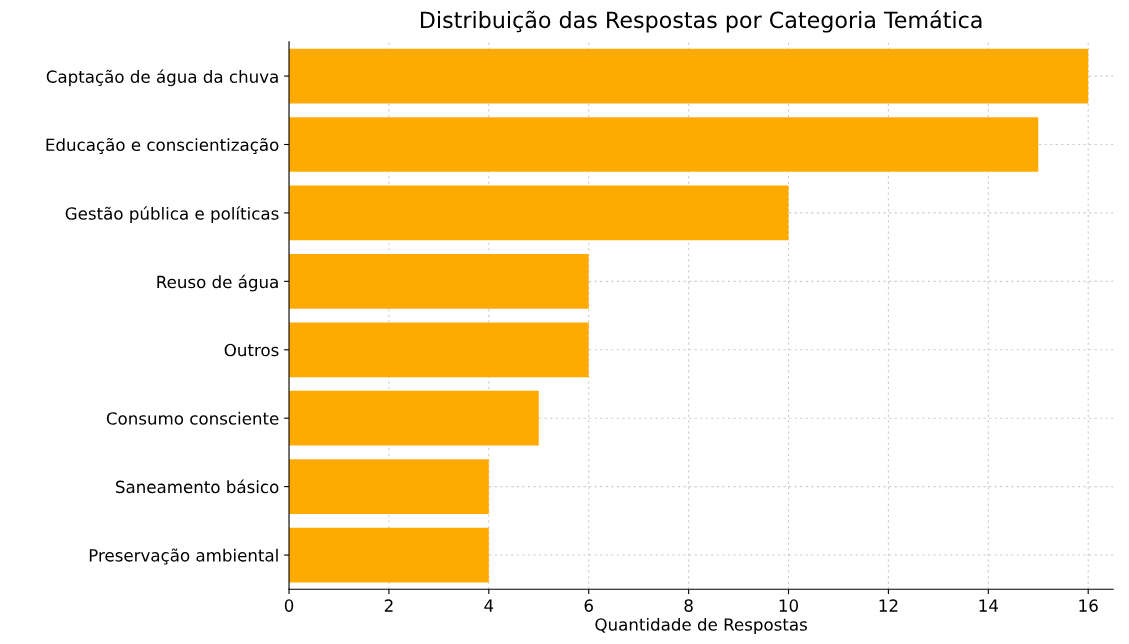  What do you see at coordinates (588, 605) in the screenshot?
I see `x-tick-label: 6` at bounding box center [588, 605].